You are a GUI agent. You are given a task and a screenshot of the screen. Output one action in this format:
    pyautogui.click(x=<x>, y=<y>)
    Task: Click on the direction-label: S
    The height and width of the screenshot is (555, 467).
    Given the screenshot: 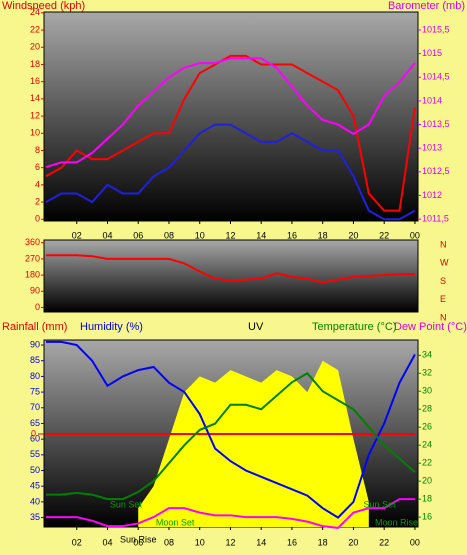 What is the action you would take?
    pyautogui.click(x=443, y=281)
    